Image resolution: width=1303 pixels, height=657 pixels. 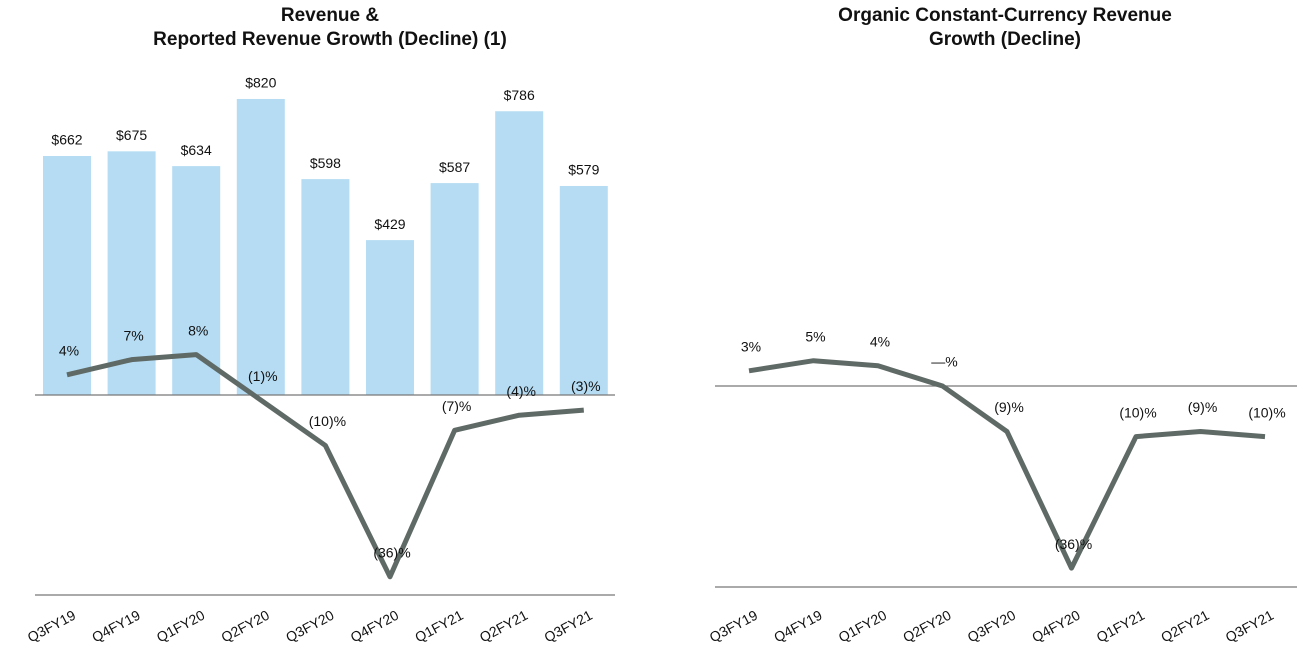 What do you see at coordinates (389, 224) in the screenshot?
I see `bar-value-label: $429` at bounding box center [389, 224].